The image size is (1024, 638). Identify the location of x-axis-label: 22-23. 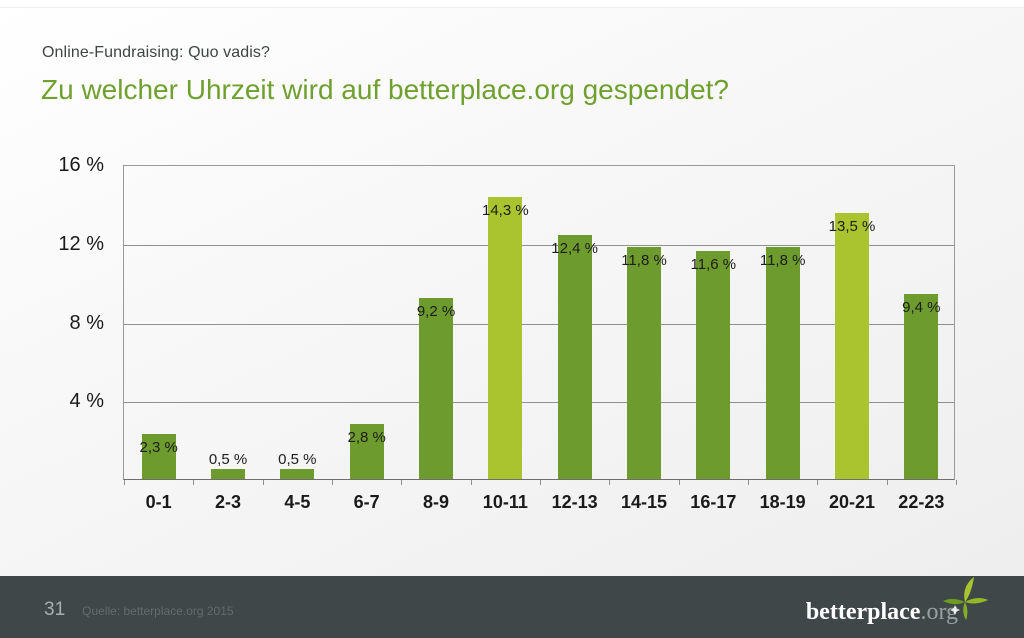
(921, 502).